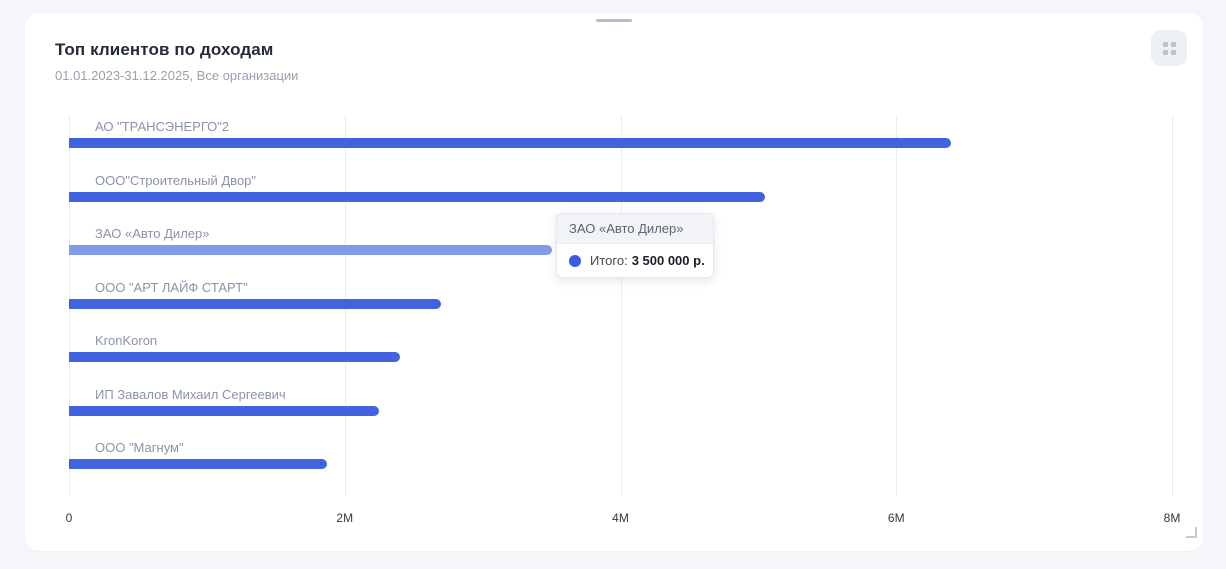  What do you see at coordinates (668, 260) in the screenshot?
I see `tooltip-value: 3 500 000 р.` at bounding box center [668, 260].